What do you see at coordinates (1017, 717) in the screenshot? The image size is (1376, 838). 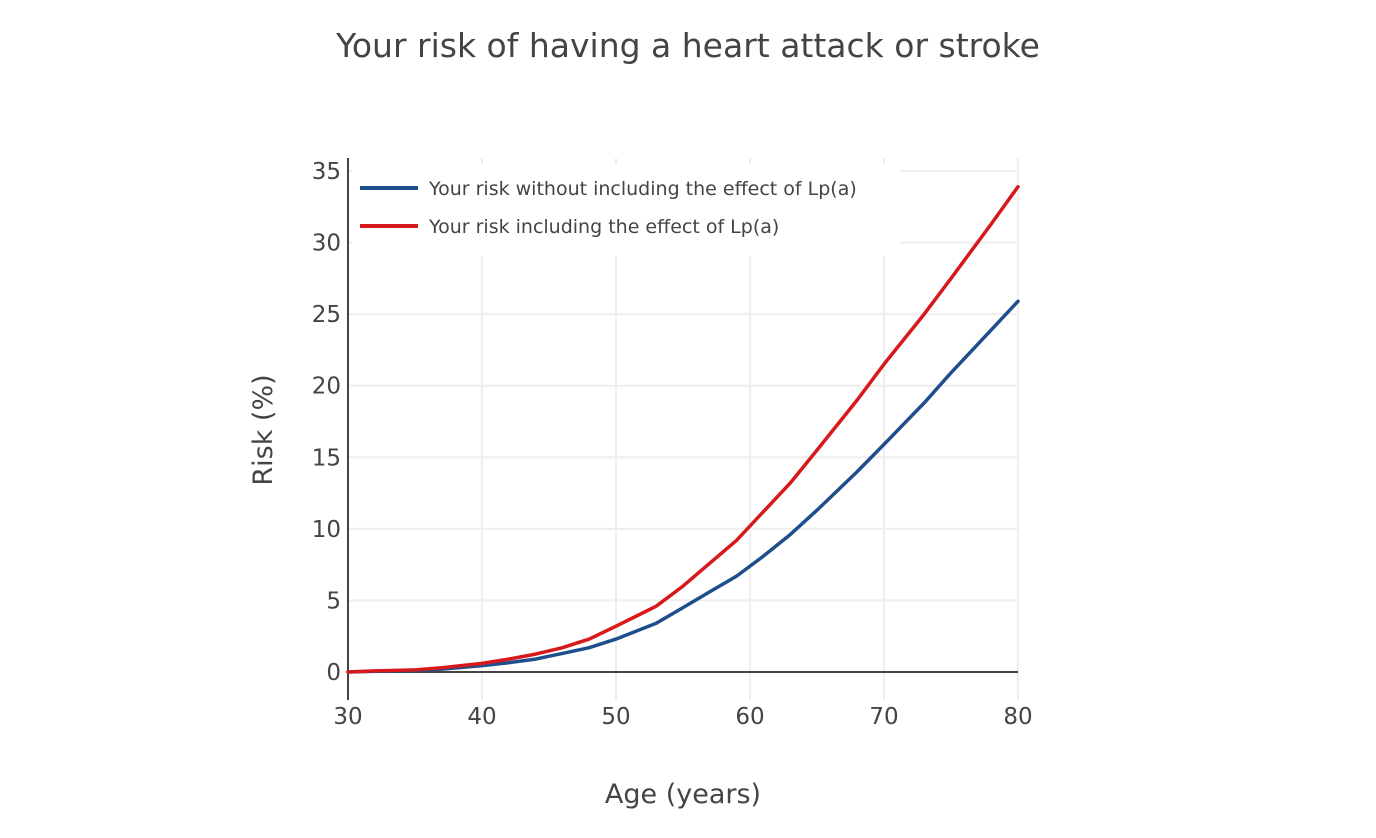 I see `x-tick-label: 80` at bounding box center [1017, 717].